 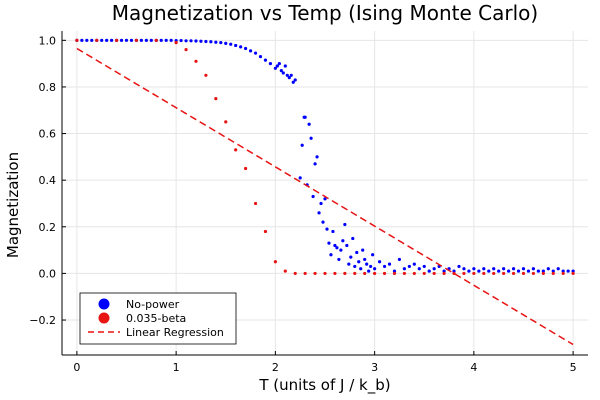 I want to click on y-axis-label: Magnetization, so click(x=13, y=205).